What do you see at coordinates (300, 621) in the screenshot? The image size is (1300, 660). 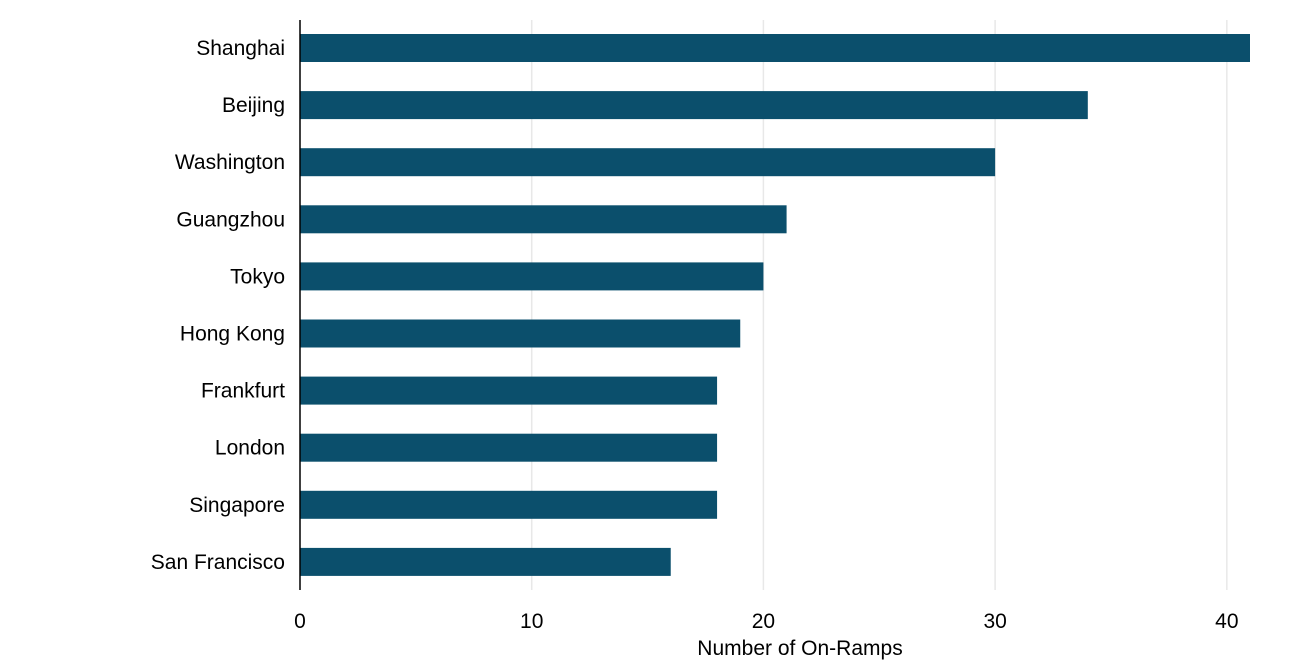 I see `x-tick-label: 0` at bounding box center [300, 621].